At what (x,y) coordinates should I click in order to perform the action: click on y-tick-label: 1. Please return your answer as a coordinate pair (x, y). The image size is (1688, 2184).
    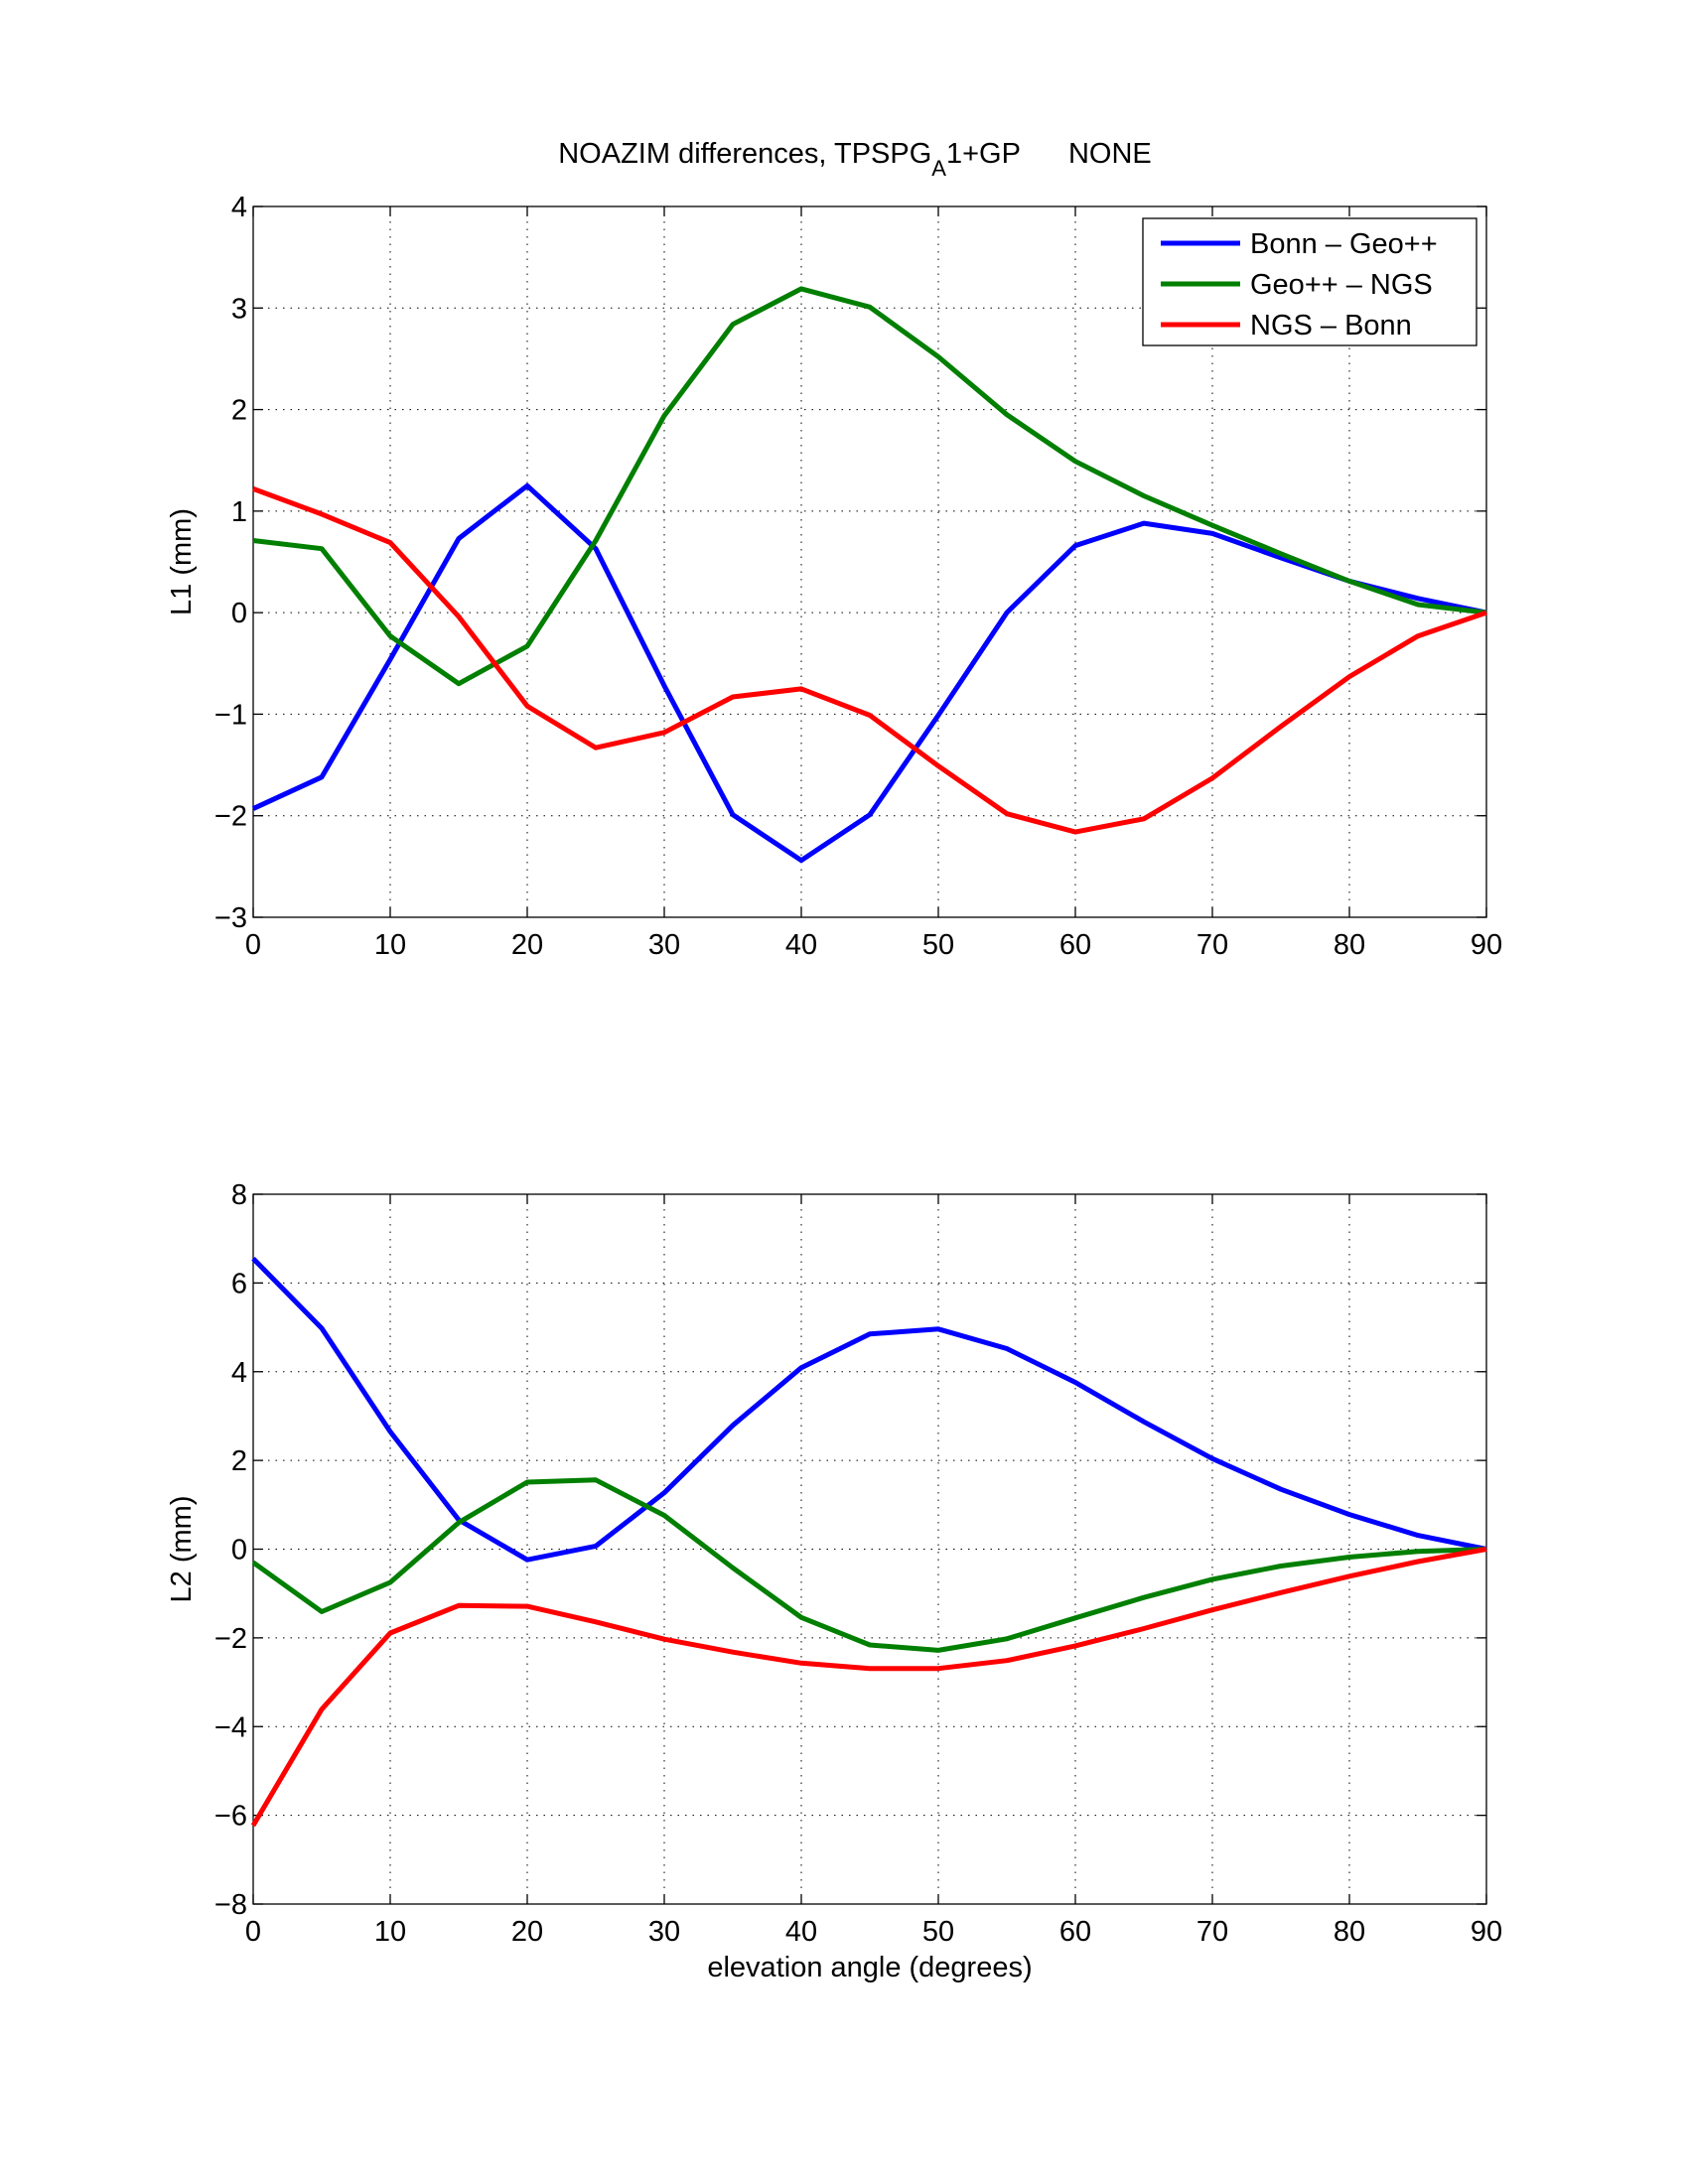
    Looking at the image, I should click on (239, 512).